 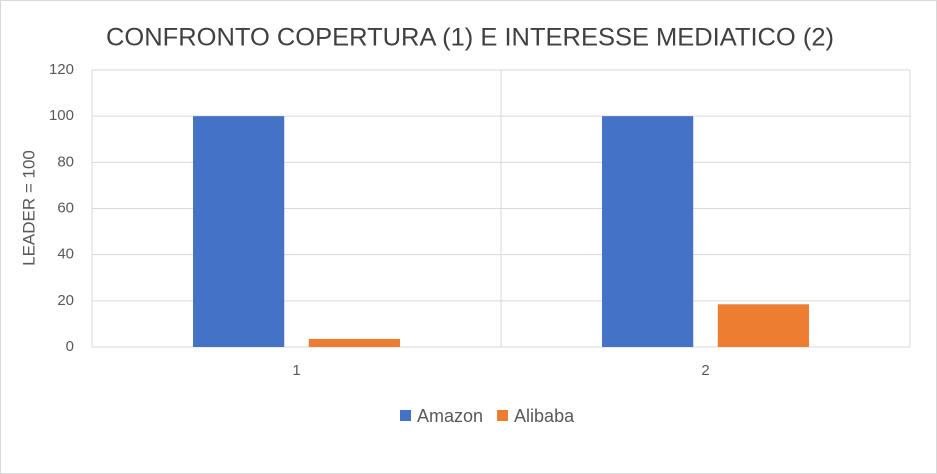 I want to click on y-tick-label: 40, so click(x=65, y=254).